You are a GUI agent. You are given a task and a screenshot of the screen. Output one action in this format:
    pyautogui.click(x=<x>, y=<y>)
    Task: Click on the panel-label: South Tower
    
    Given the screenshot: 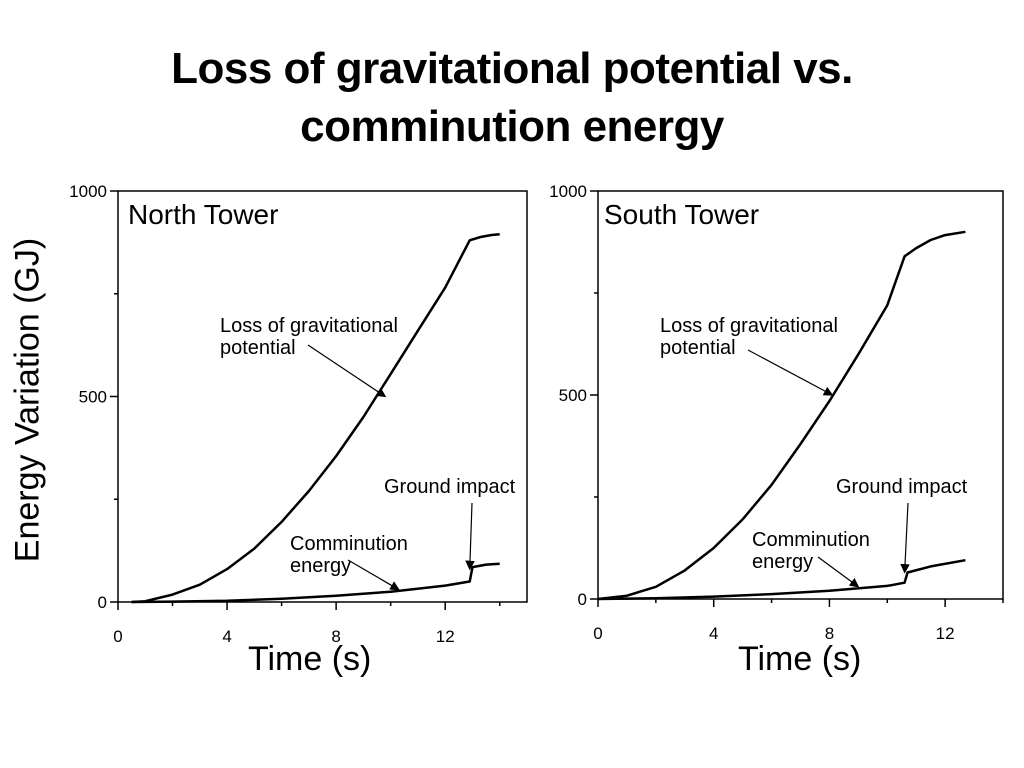 What is the action you would take?
    pyautogui.click(x=681, y=214)
    